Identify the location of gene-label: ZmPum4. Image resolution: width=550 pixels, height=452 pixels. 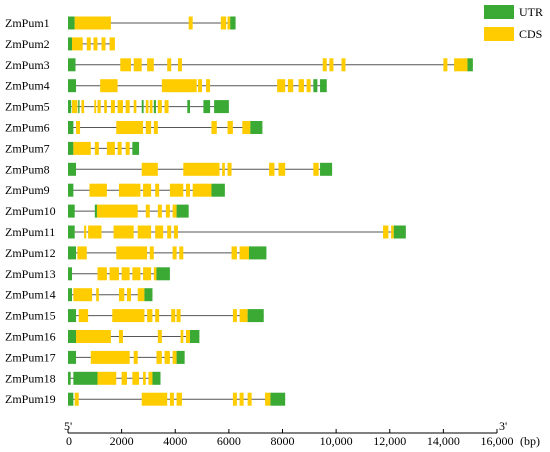
(27, 86).